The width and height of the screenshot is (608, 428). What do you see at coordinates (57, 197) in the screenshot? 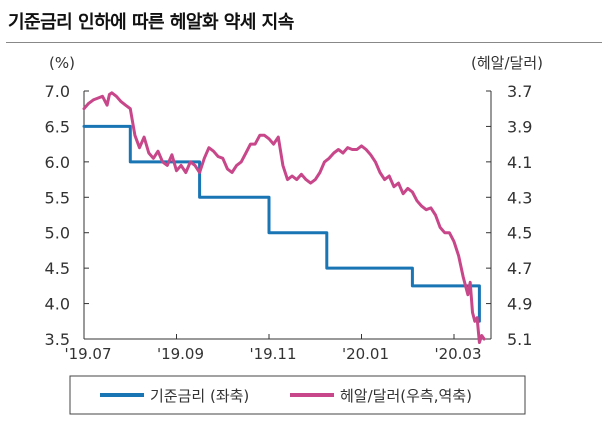
I see `left-tick-label: 5.5` at bounding box center [57, 197].